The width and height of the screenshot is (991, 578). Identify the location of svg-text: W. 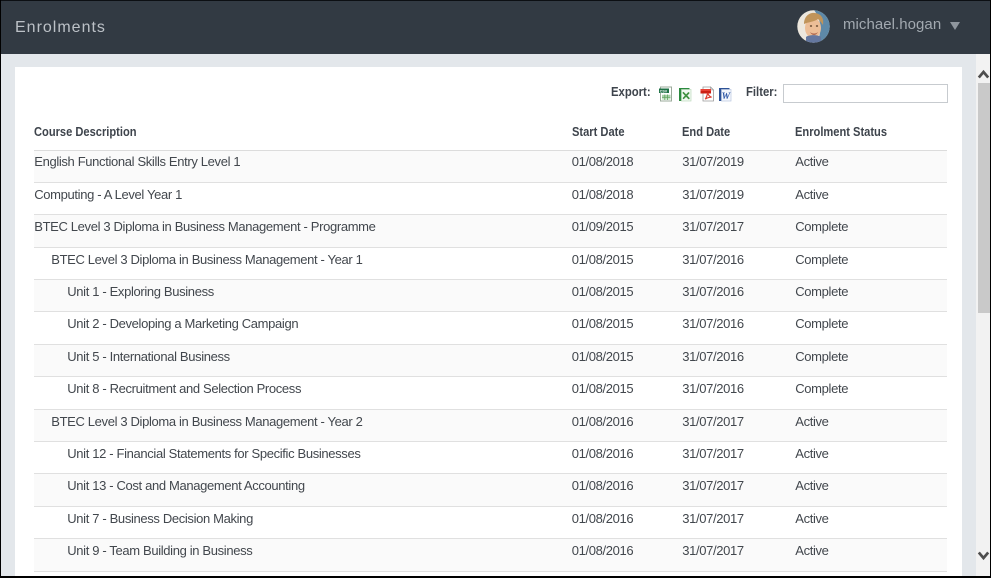
(726, 96).